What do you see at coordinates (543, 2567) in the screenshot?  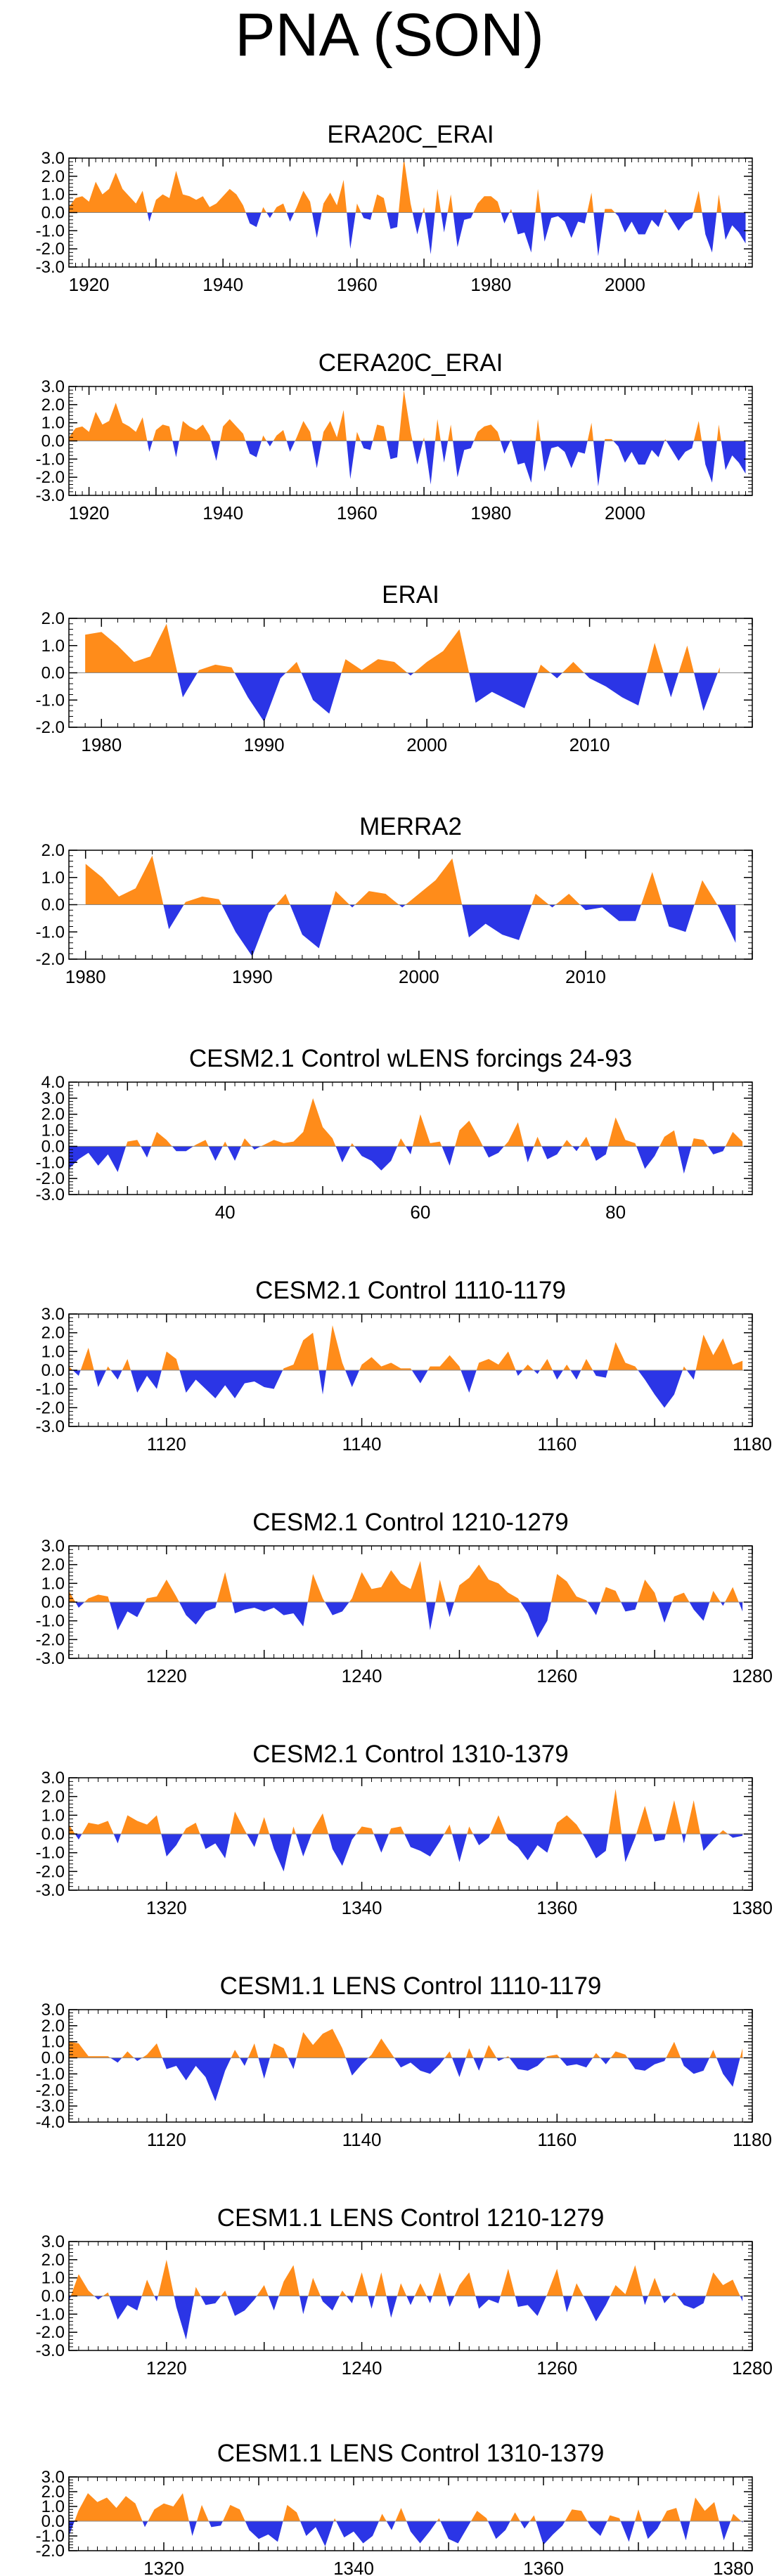 I see `x-tick-label: 1360` at bounding box center [543, 2567].